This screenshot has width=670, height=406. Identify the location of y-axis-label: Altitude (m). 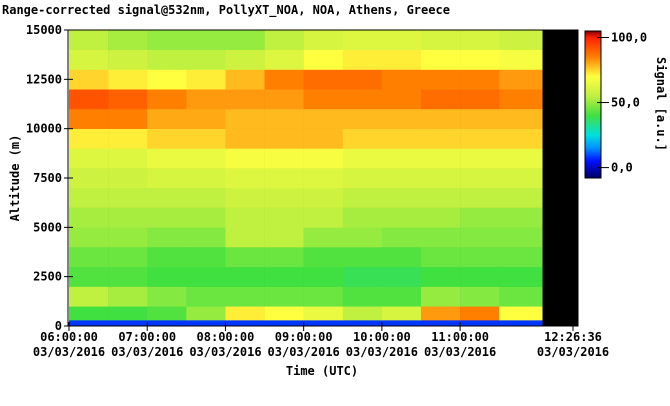
(15, 178).